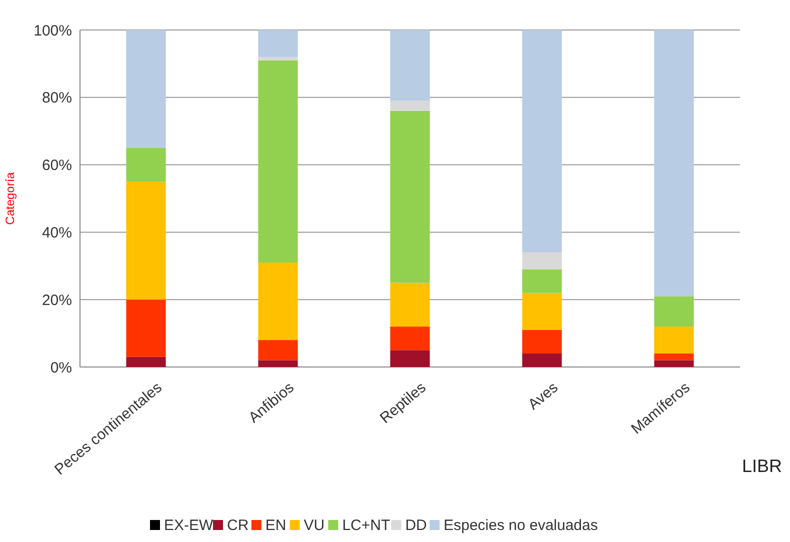  Describe the element at coordinates (521, 525) in the screenshot. I see `legend-label: Especies no evaluadas` at that location.